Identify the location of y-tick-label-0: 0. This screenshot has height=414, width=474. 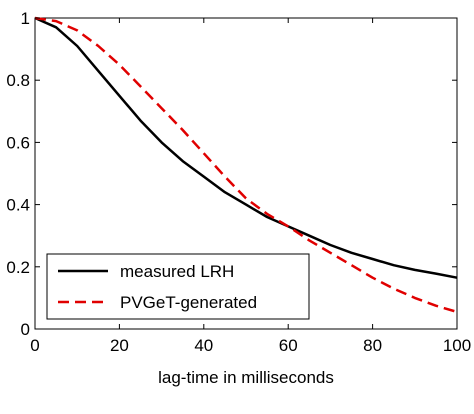
(25, 329).